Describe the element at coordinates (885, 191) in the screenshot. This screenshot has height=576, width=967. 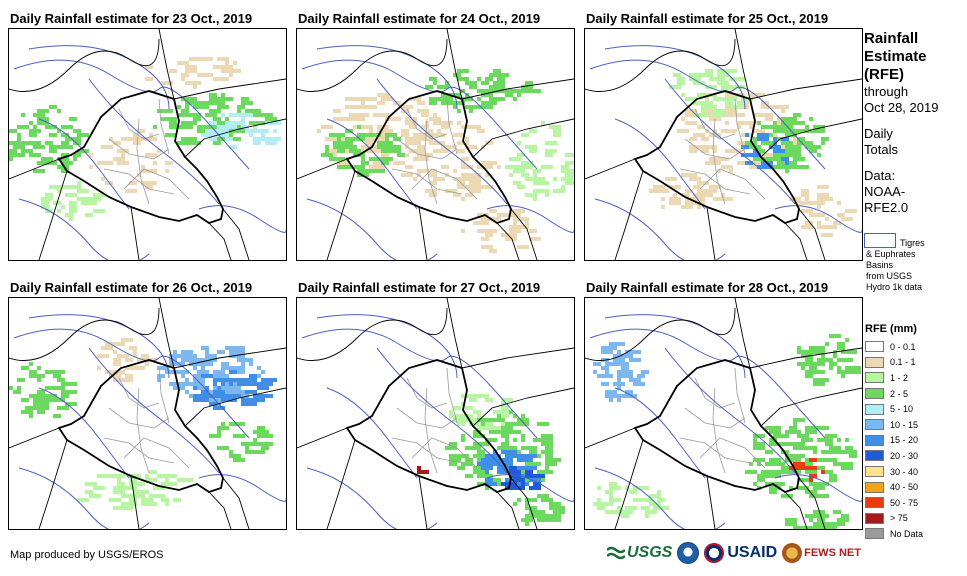
I see `side-data-line: NOAA-` at that location.